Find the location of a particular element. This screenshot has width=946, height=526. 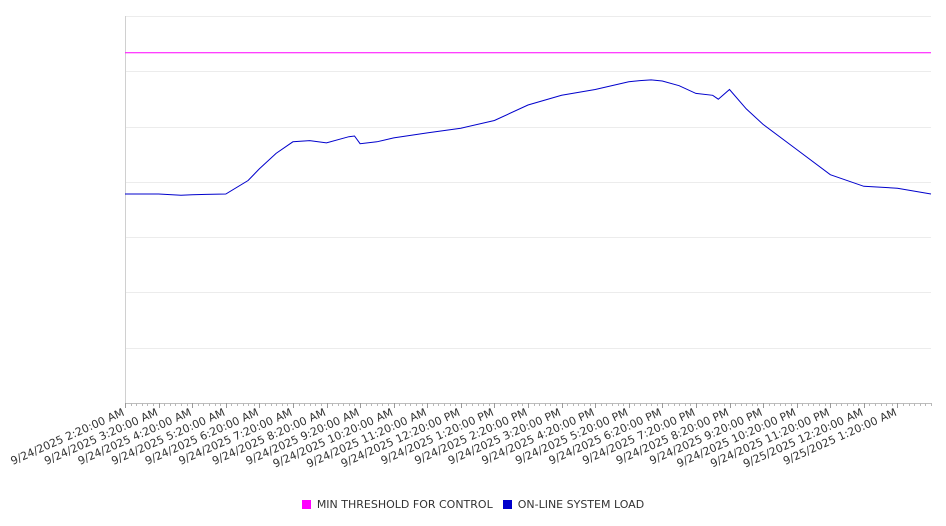

legend-label-system-load: ON-LINE SYSTEM LOAD is located at coordinates (581, 504).